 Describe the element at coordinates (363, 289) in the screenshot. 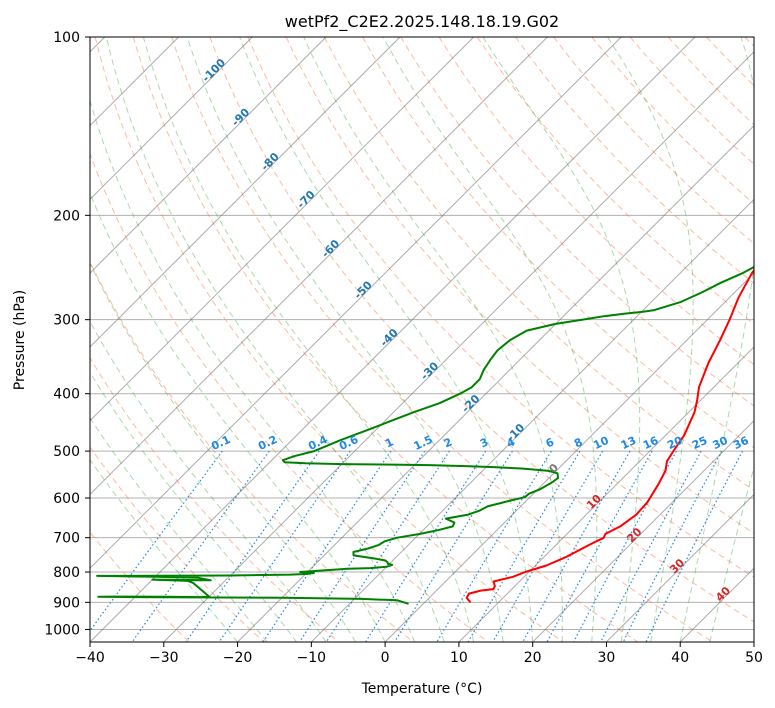

I see `moist-adiabat-label: -50` at that location.